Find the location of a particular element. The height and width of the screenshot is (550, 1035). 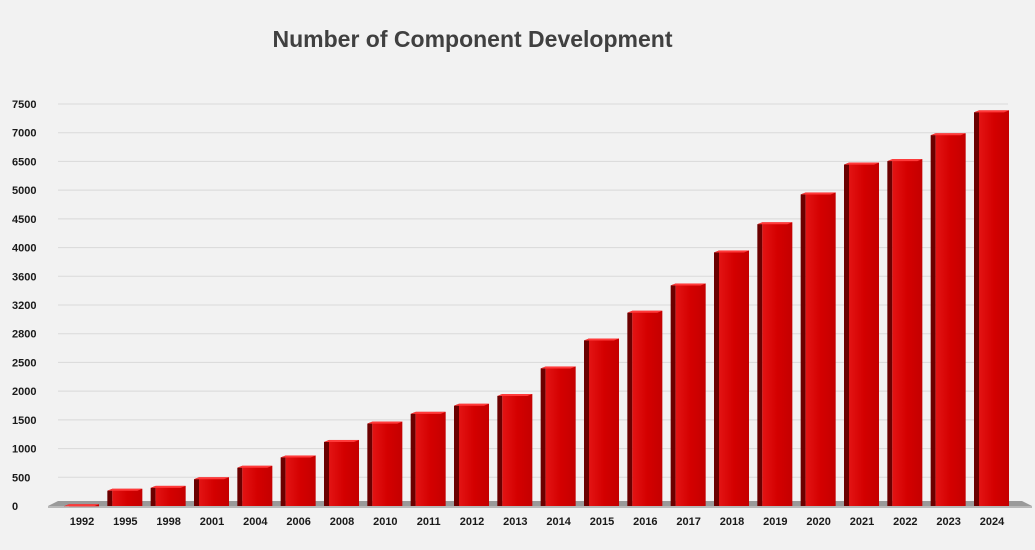

x-tick-label: 2015 is located at coordinates (602, 522).